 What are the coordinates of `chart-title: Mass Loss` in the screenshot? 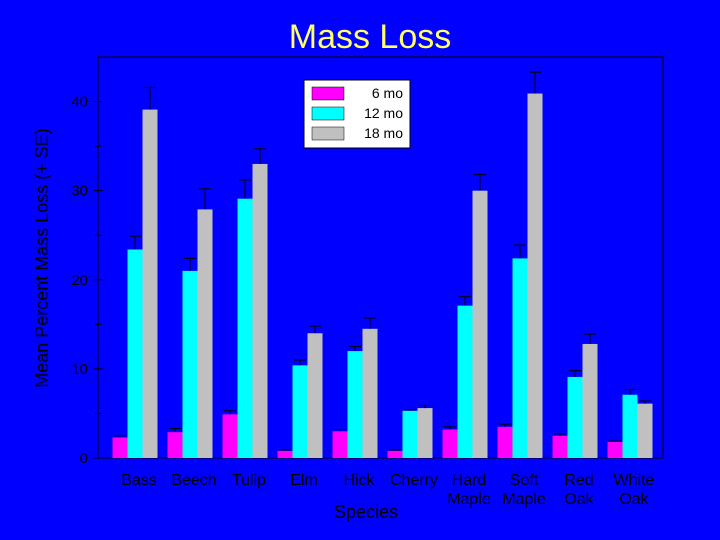 It's located at (370, 37).